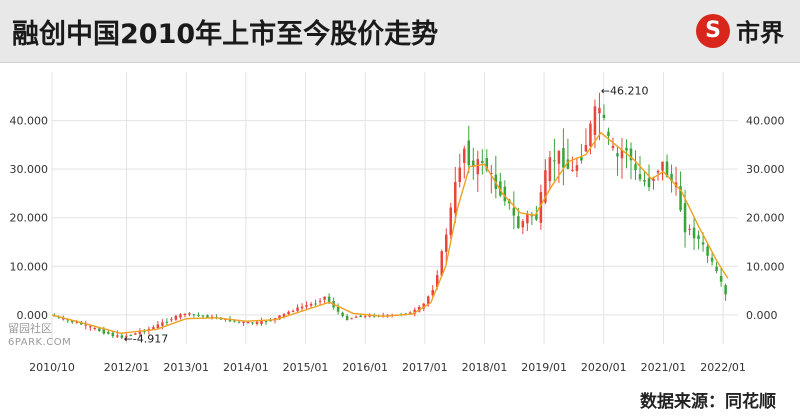 The image size is (800, 417). I want to click on watermark: 留园社区 6PARK.COM, so click(39, 336).